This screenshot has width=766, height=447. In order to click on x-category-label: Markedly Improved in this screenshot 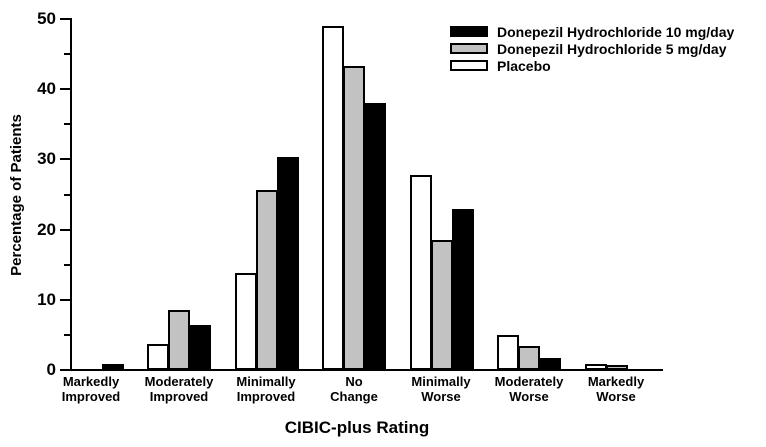, I will do `click(91, 389)`.